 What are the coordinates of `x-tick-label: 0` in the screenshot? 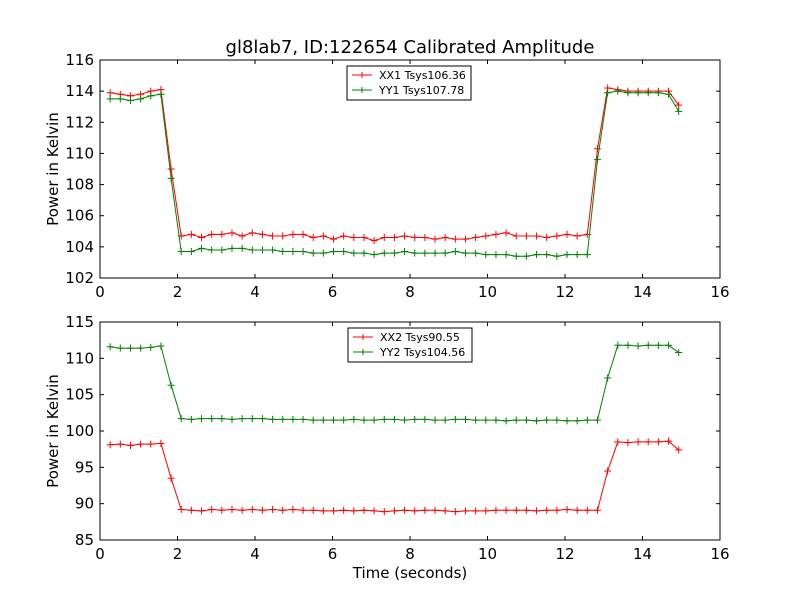 It's located at (100, 292).